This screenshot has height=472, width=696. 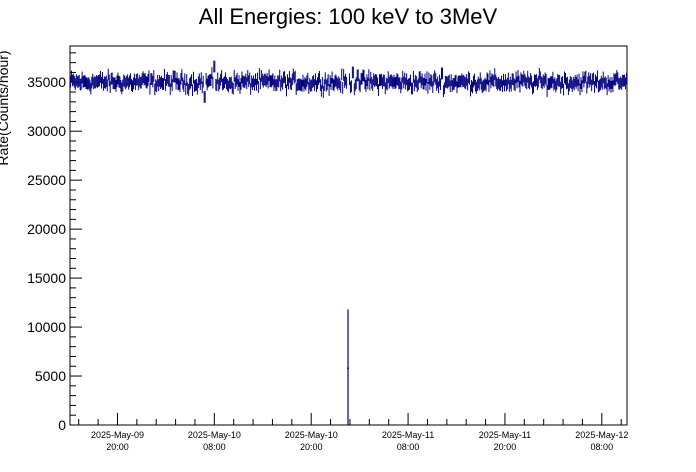 I want to click on y-tick-label: 20000, so click(x=46, y=229).